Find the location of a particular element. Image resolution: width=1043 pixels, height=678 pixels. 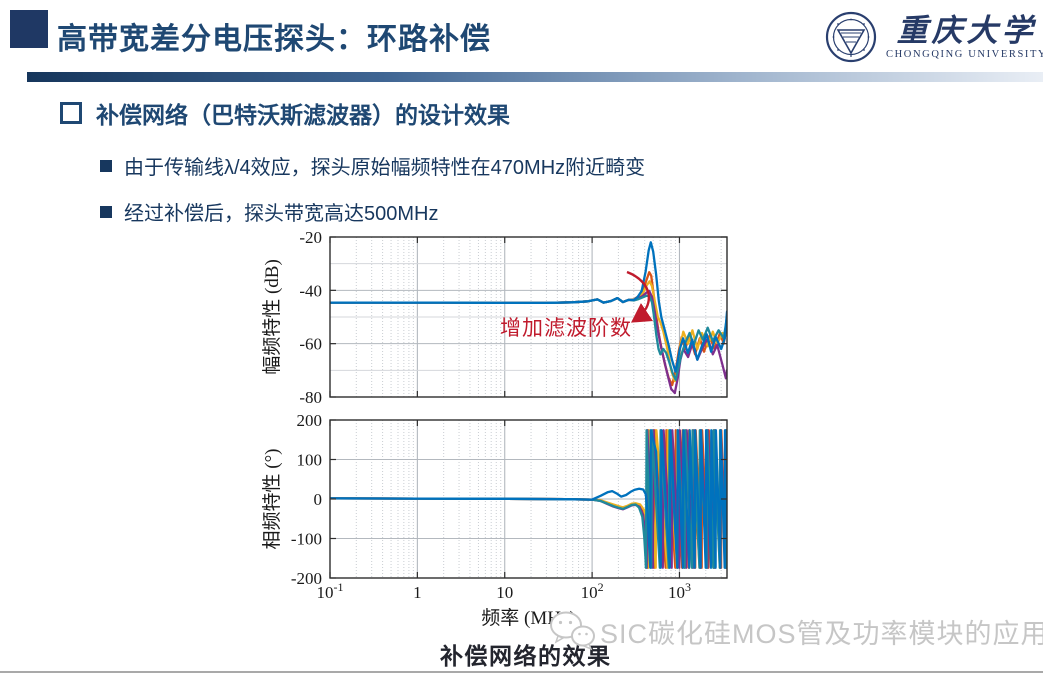

section-heading: 补偿网络（巴特沃斯滤波器）的设计效果 is located at coordinates (285, 113).